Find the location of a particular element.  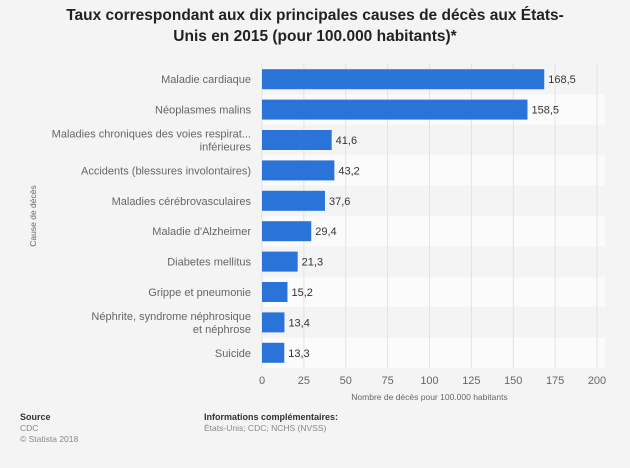

x-tick-label: 50 is located at coordinates (346, 381).